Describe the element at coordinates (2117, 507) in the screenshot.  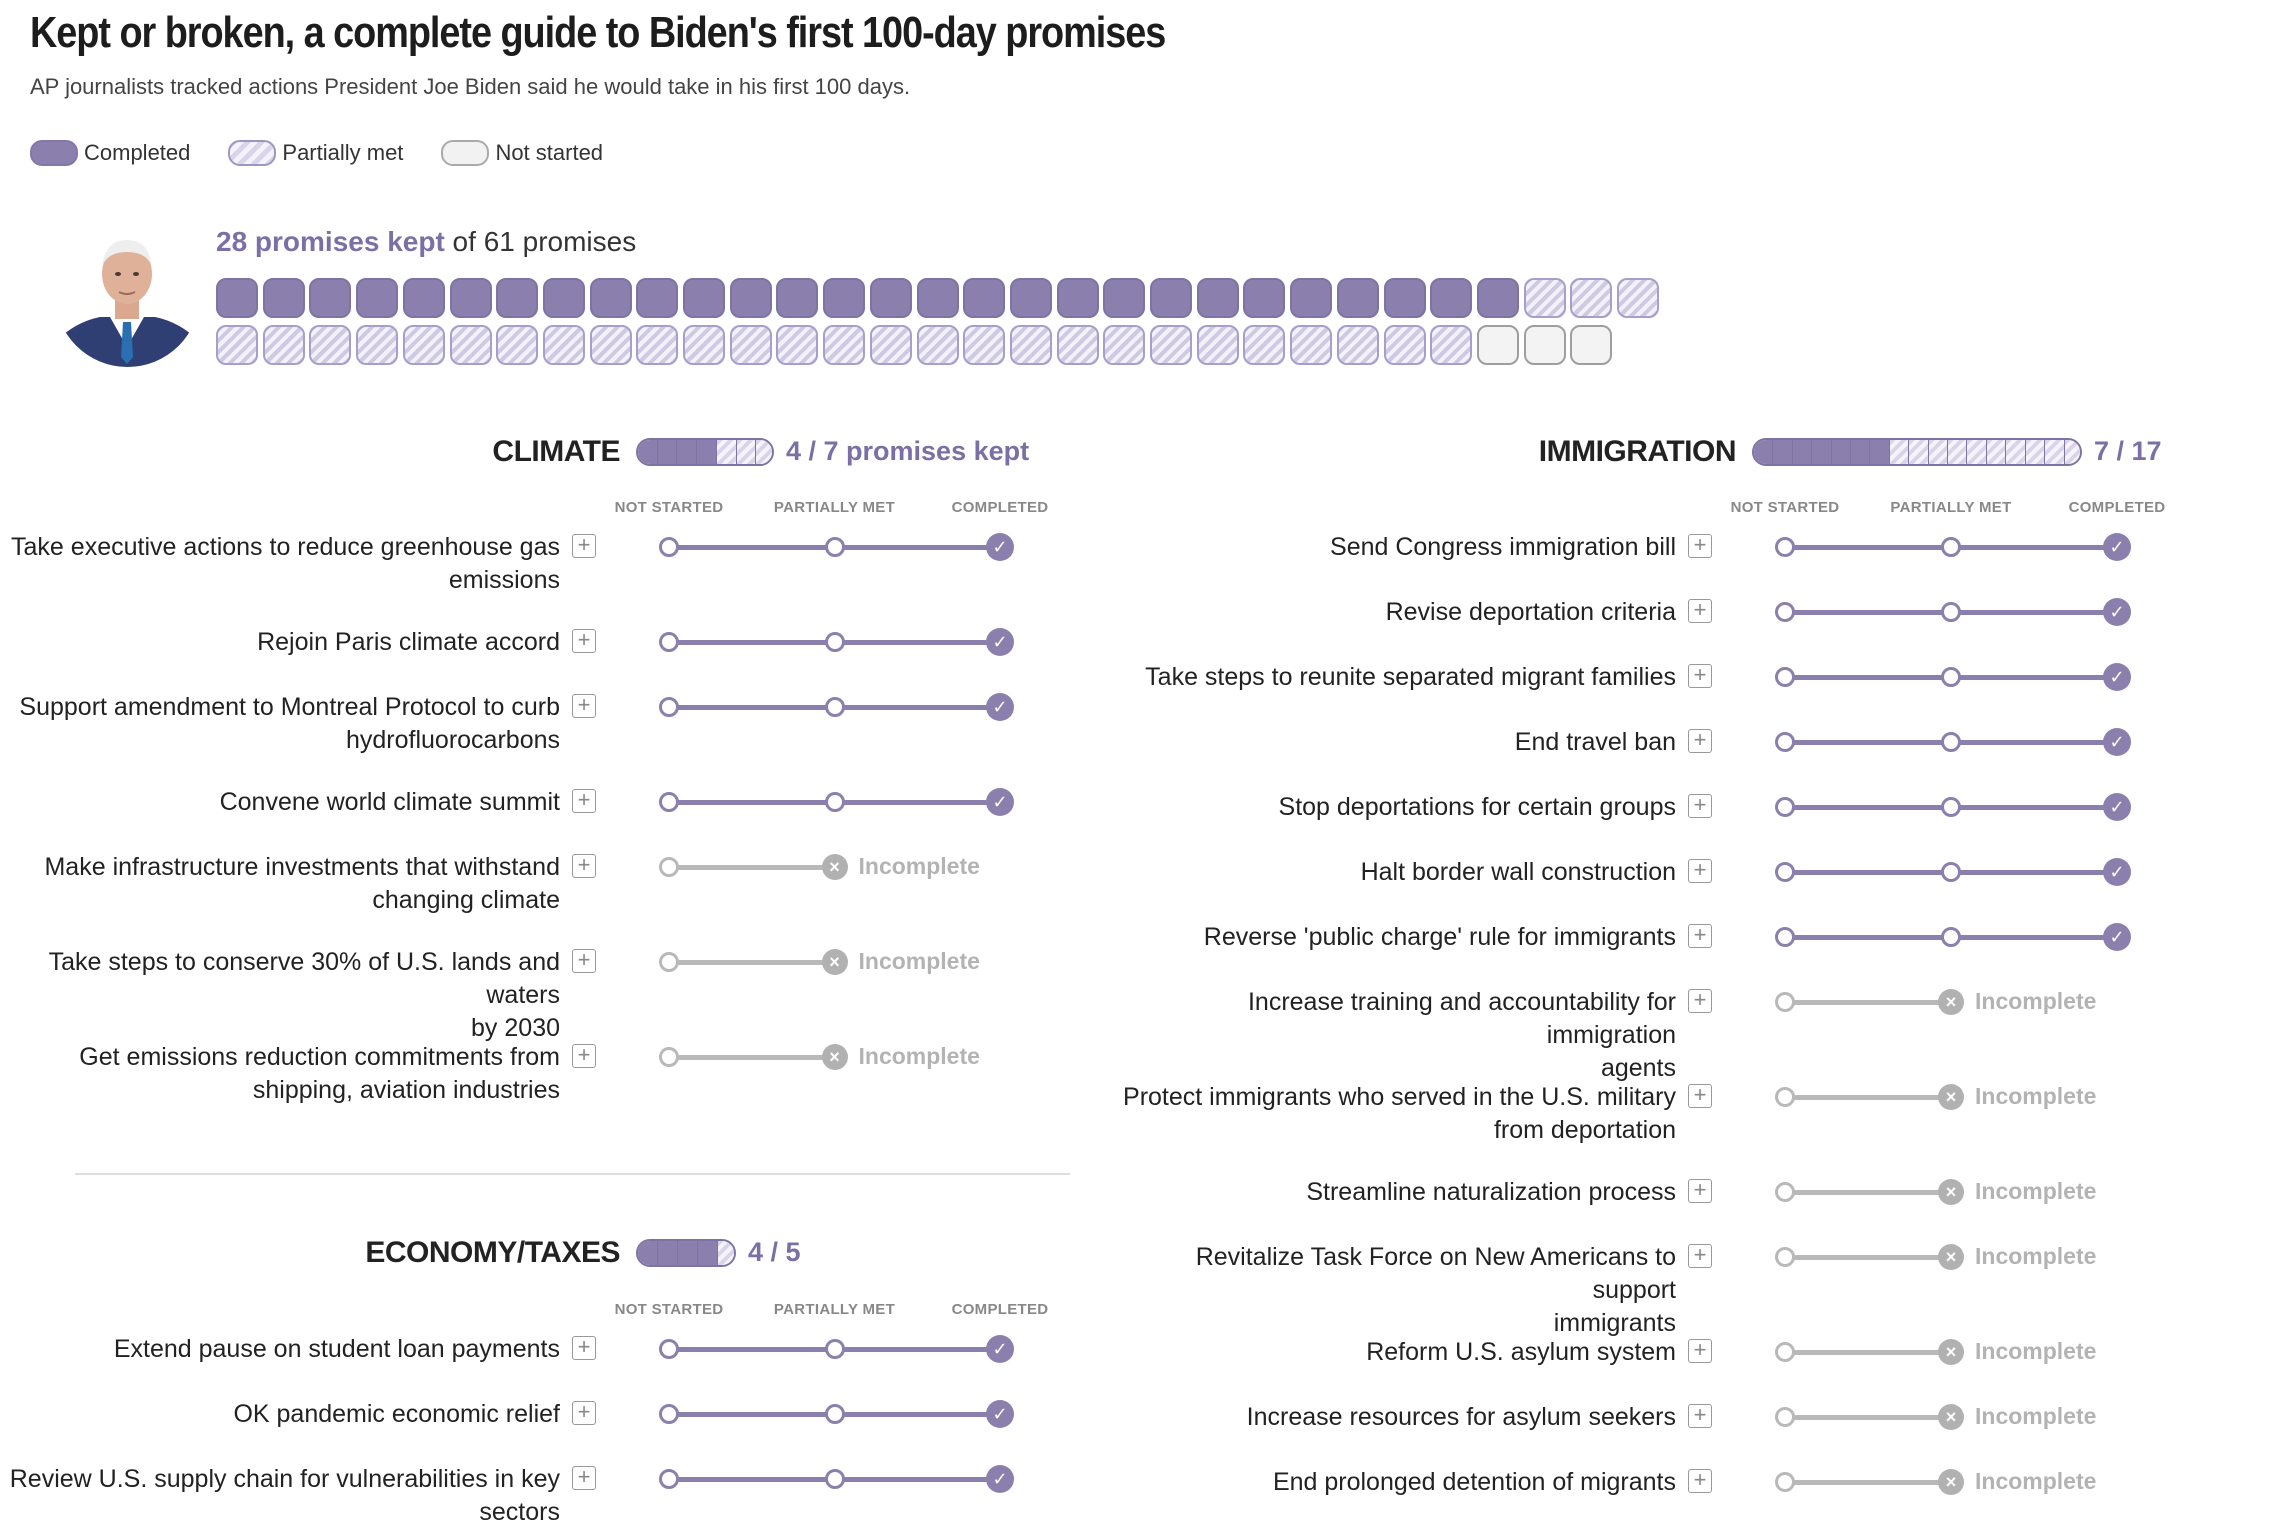
I see `column-header-completed: COMPLETED` at that location.